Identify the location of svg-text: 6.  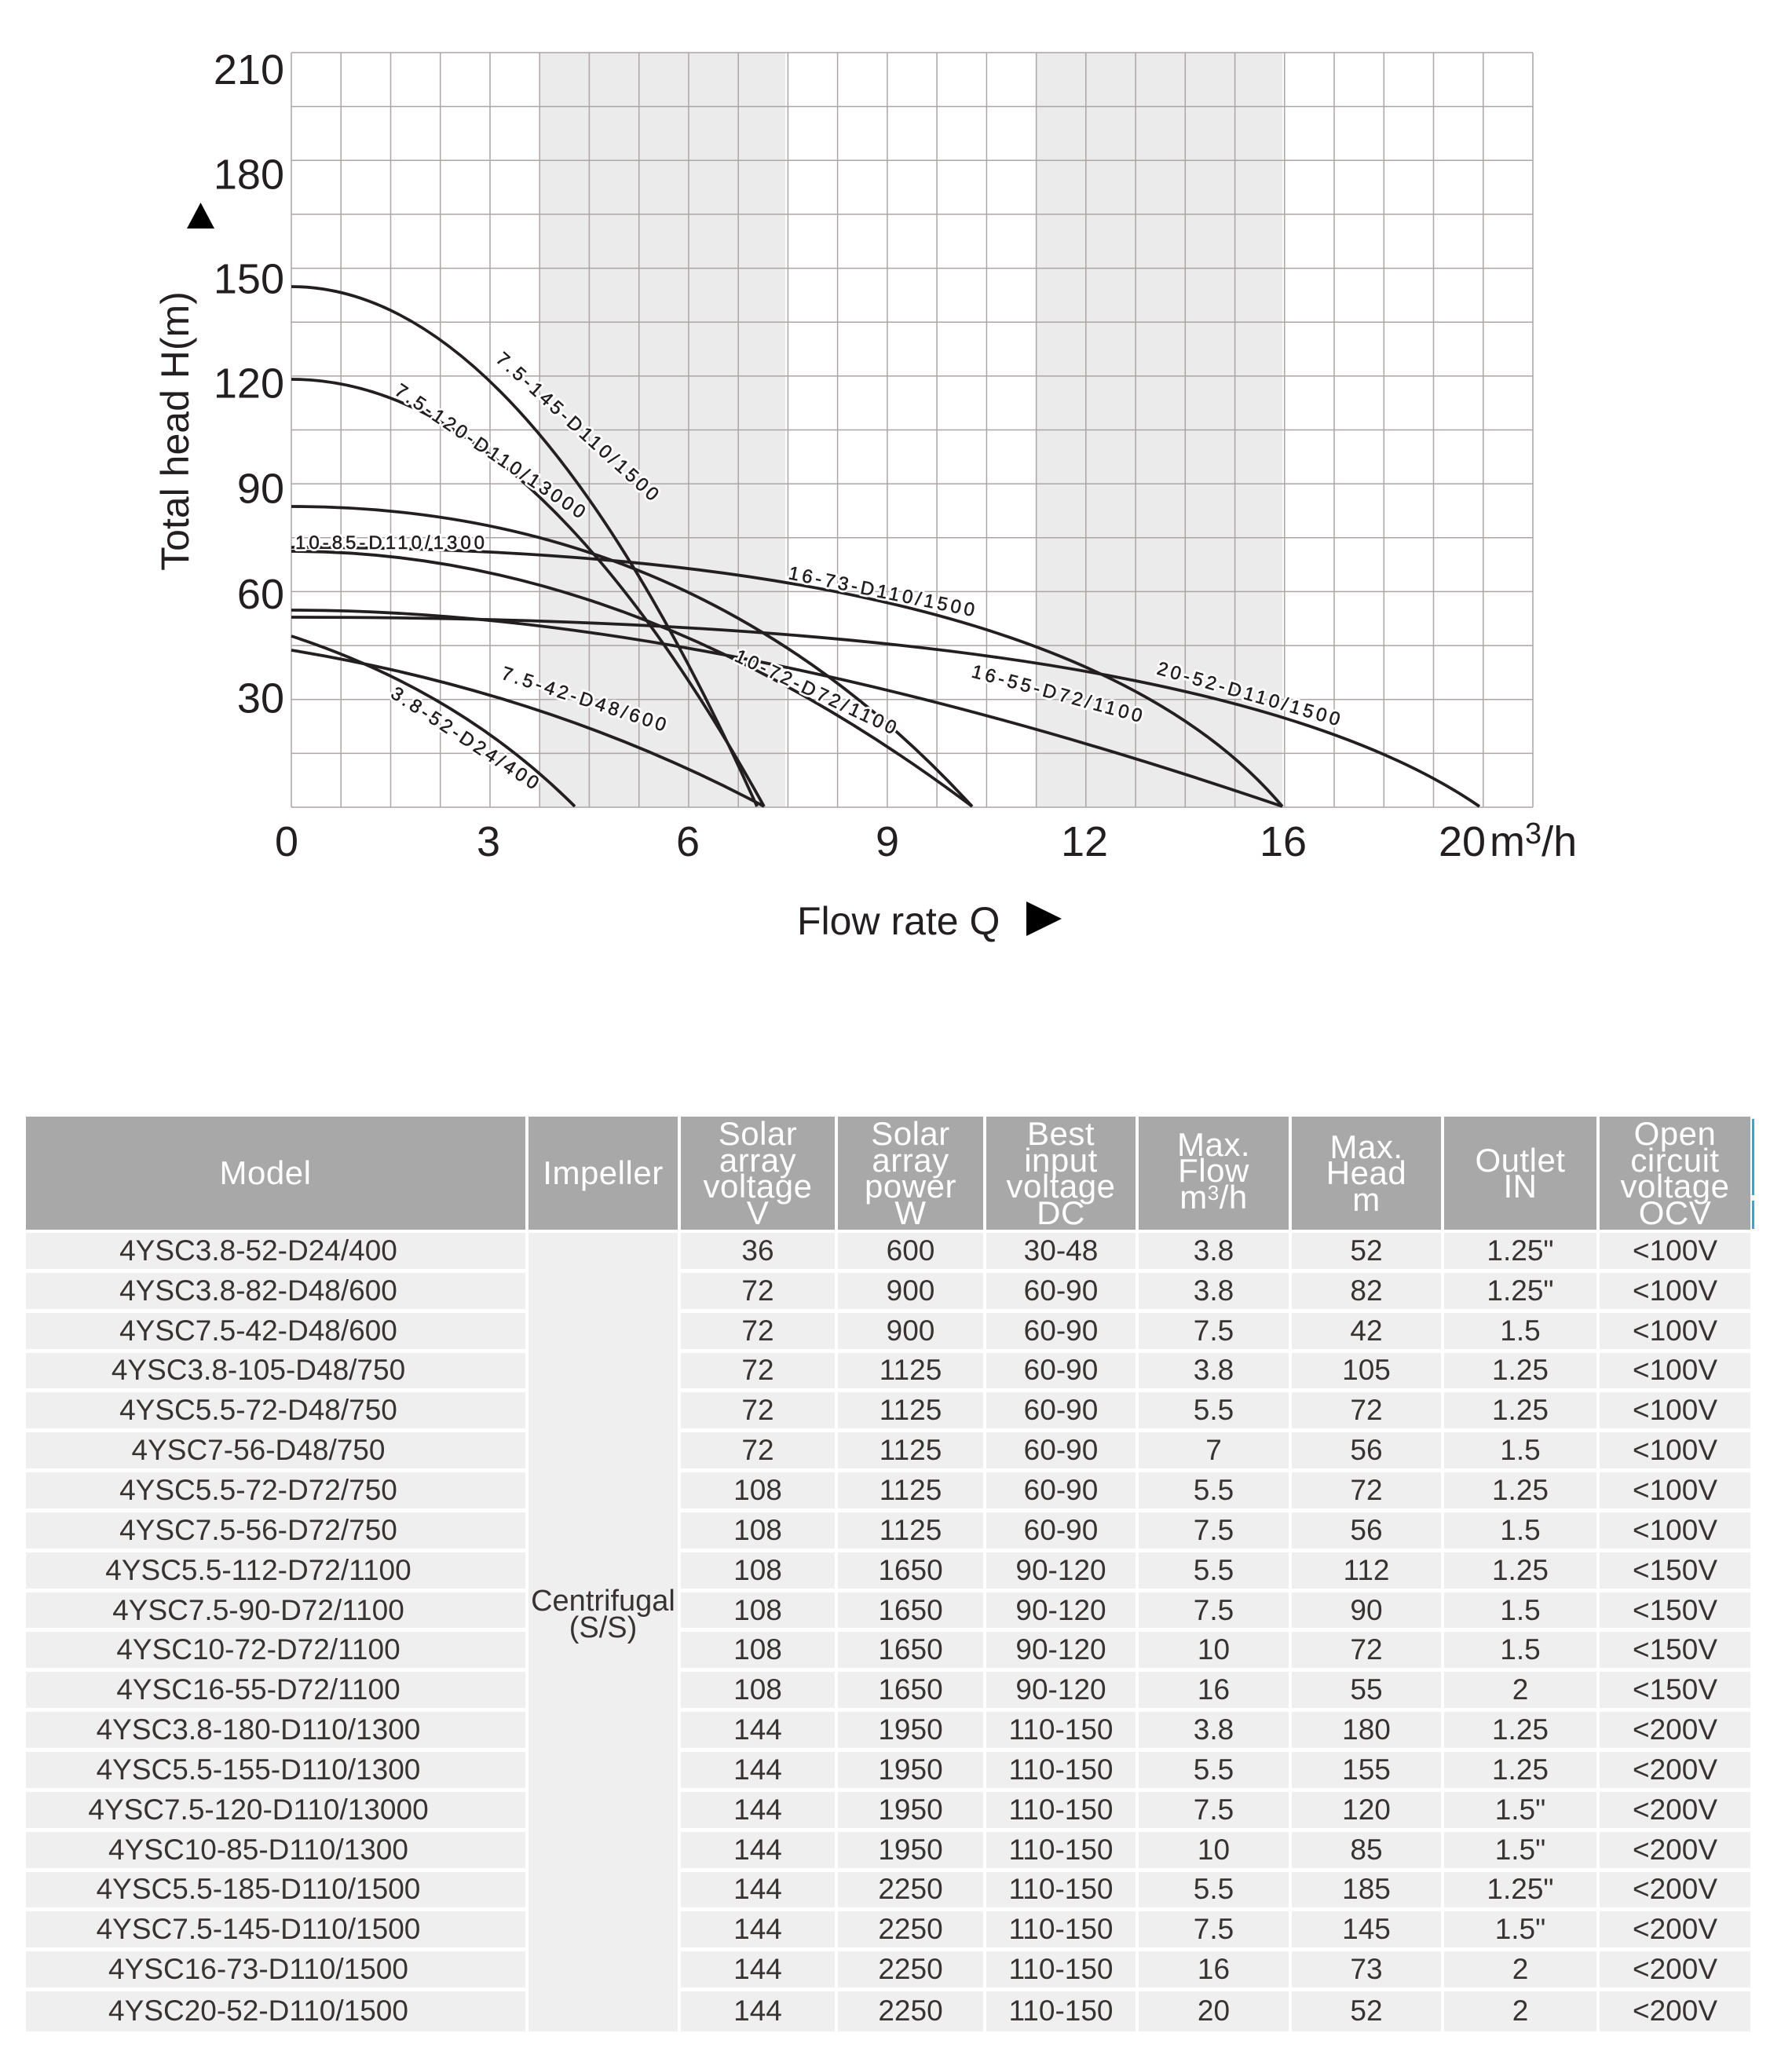
(688, 841).